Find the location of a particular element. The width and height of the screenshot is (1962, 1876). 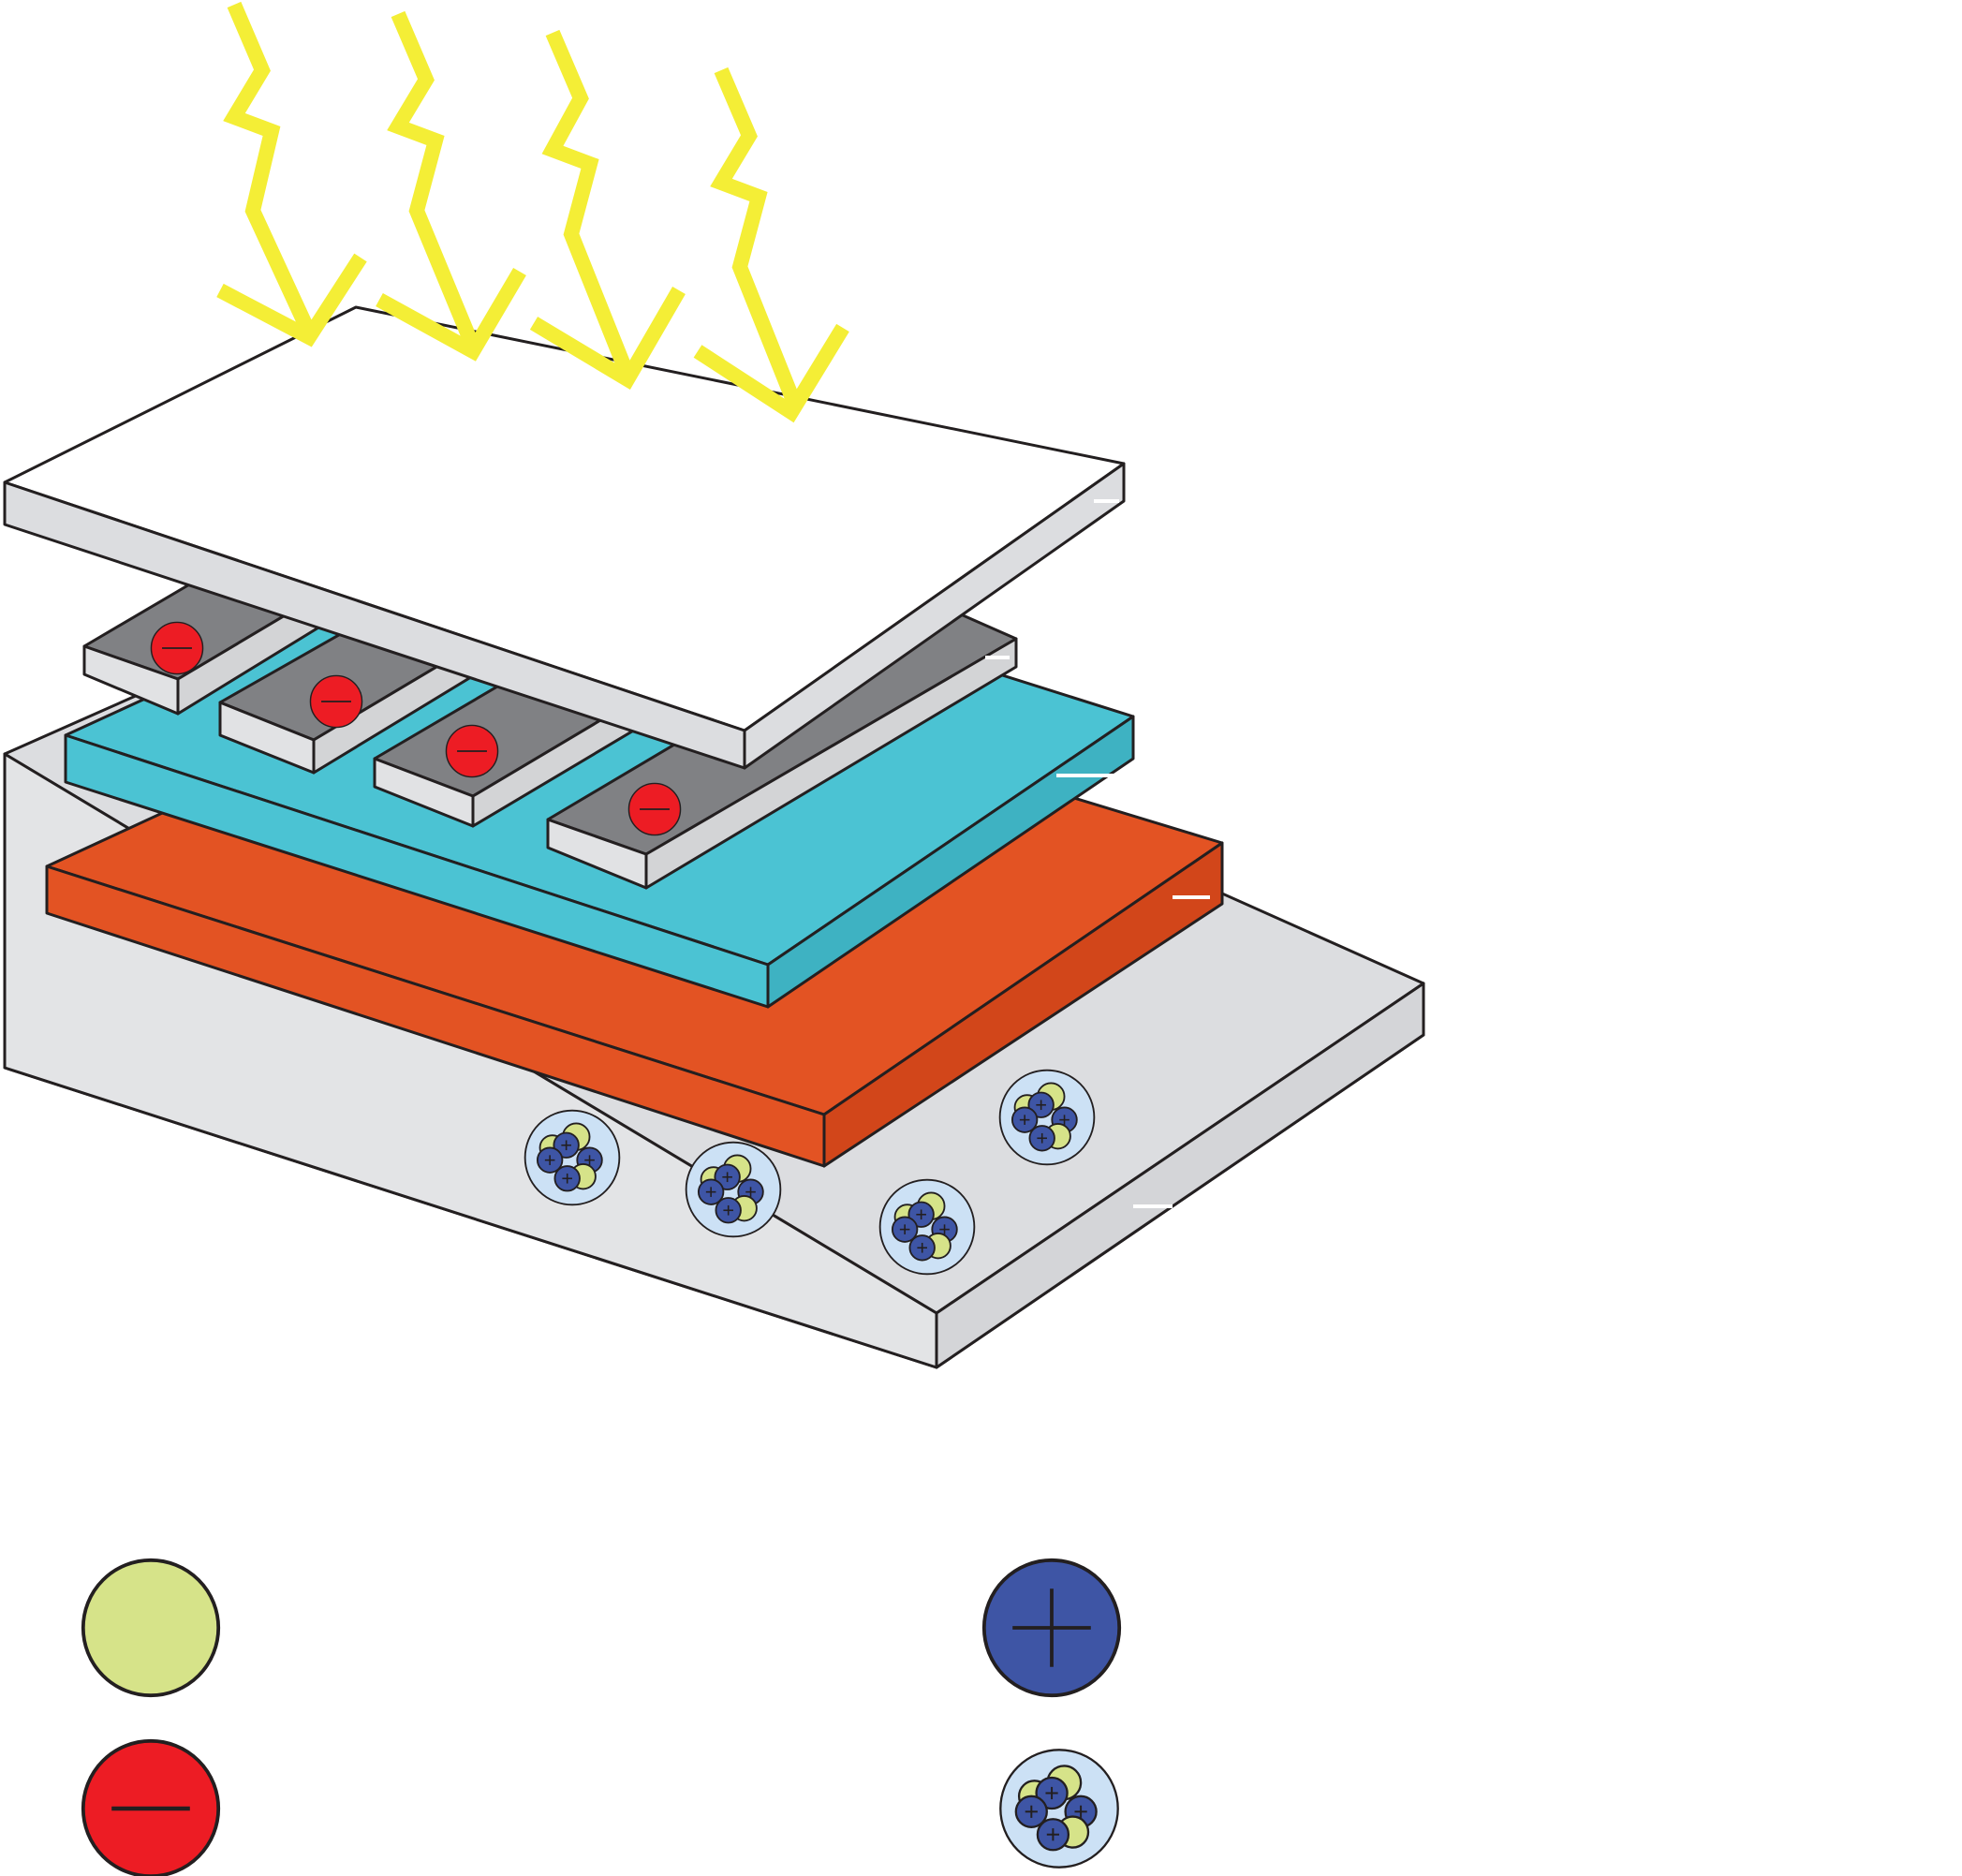

light-rays is located at coordinates (532, 212).